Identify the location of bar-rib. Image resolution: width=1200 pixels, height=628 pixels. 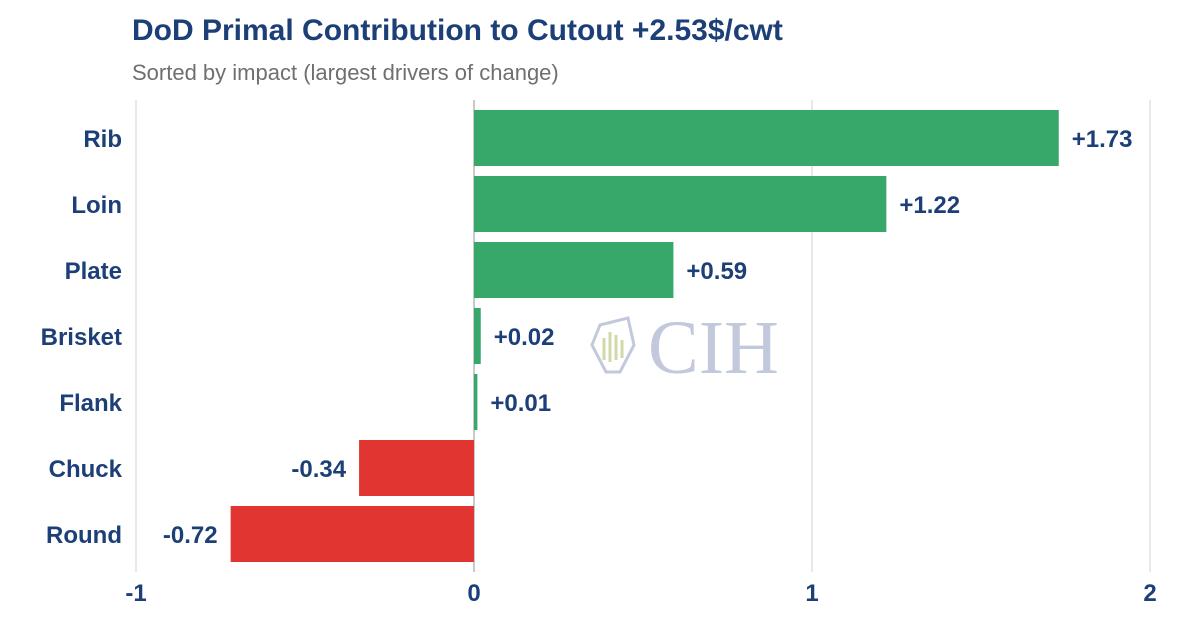
(766, 138).